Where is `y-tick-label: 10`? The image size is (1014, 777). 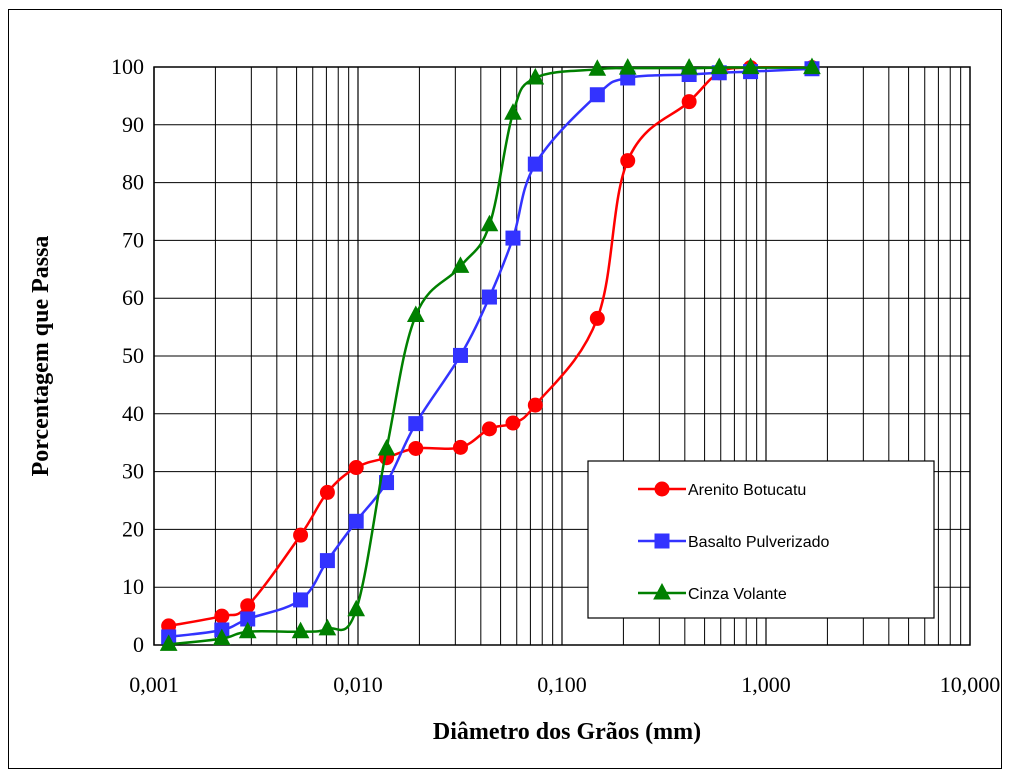
y-tick-label: 10 is located at coordinates (133, 586).